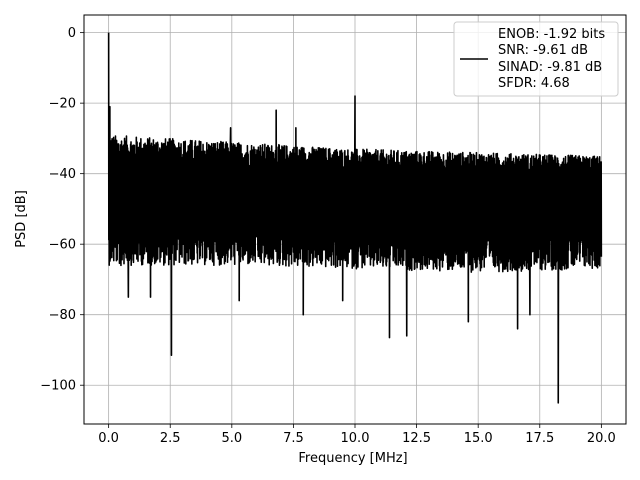 This screenshot has width=640, height=480. What do you see at coordinates (551, 34) in the screenshot?
I see `legend-line-enob: ENOB: -1.92 bits` at bounding box center [551, 34].